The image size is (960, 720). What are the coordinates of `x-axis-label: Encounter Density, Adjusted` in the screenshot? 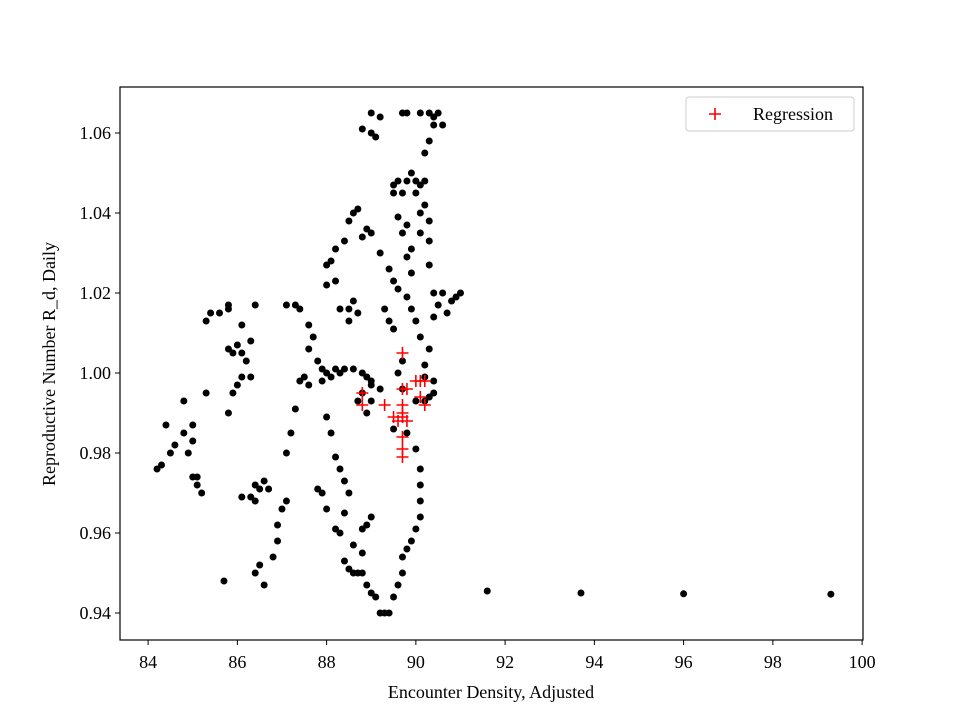 It's located at (491, 692).